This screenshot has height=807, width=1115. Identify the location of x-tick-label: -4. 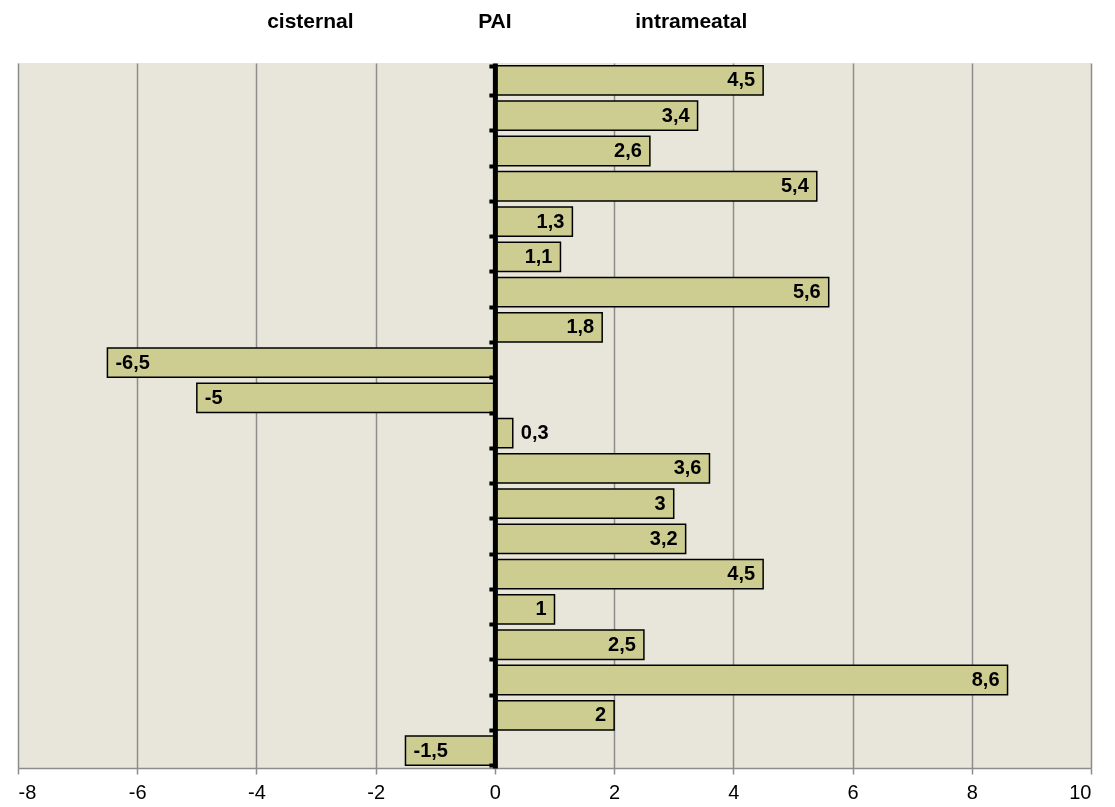
(257, 791).